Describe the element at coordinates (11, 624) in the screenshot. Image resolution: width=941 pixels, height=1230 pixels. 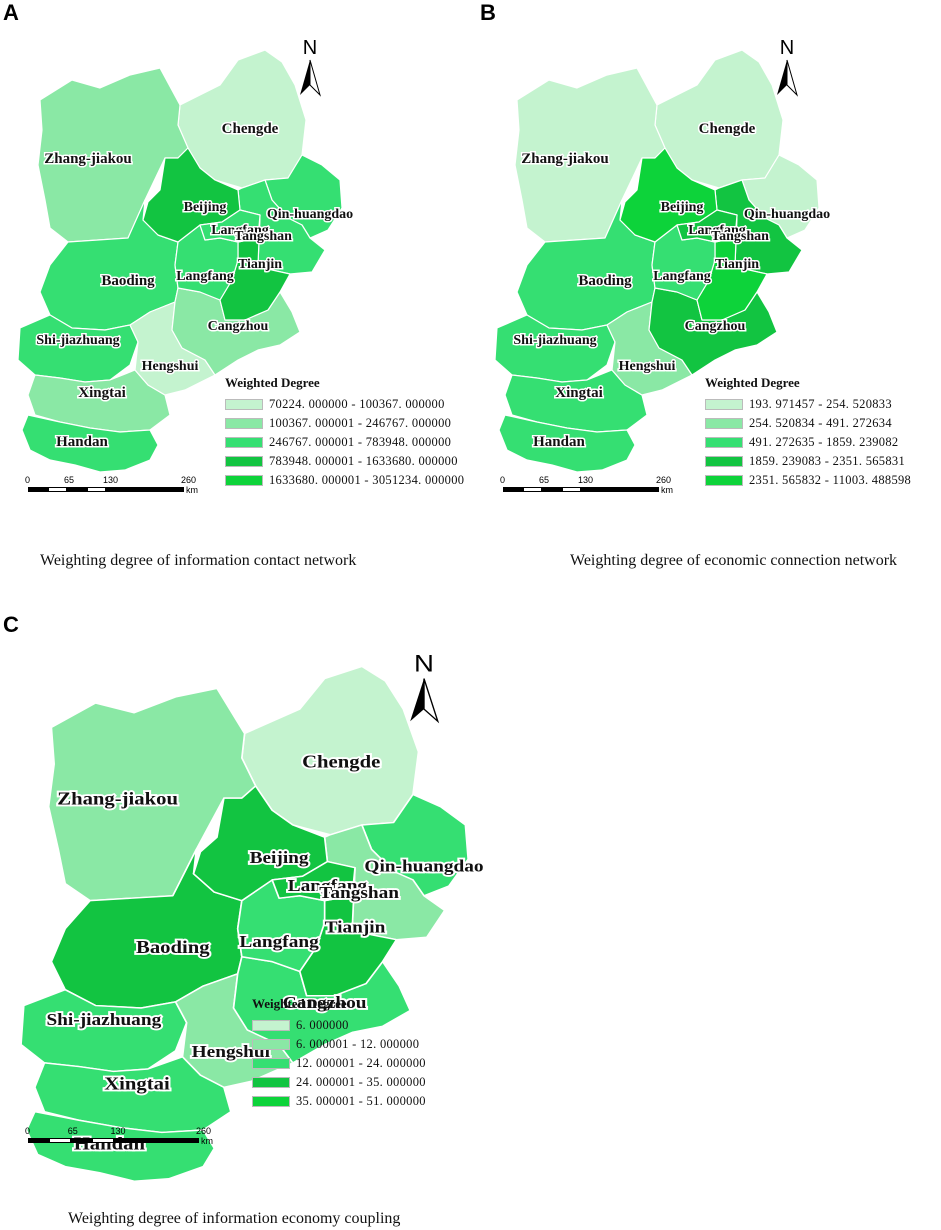
I see `panel-letter: C` at that location.